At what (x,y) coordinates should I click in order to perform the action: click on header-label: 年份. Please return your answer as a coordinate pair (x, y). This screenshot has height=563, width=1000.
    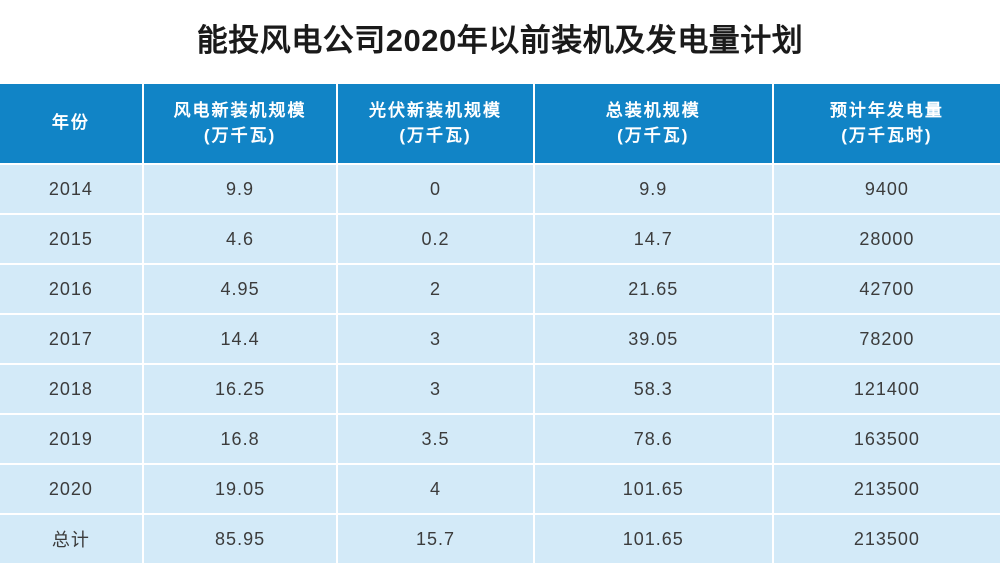
    Looking at the image, I should click on (70, 123).